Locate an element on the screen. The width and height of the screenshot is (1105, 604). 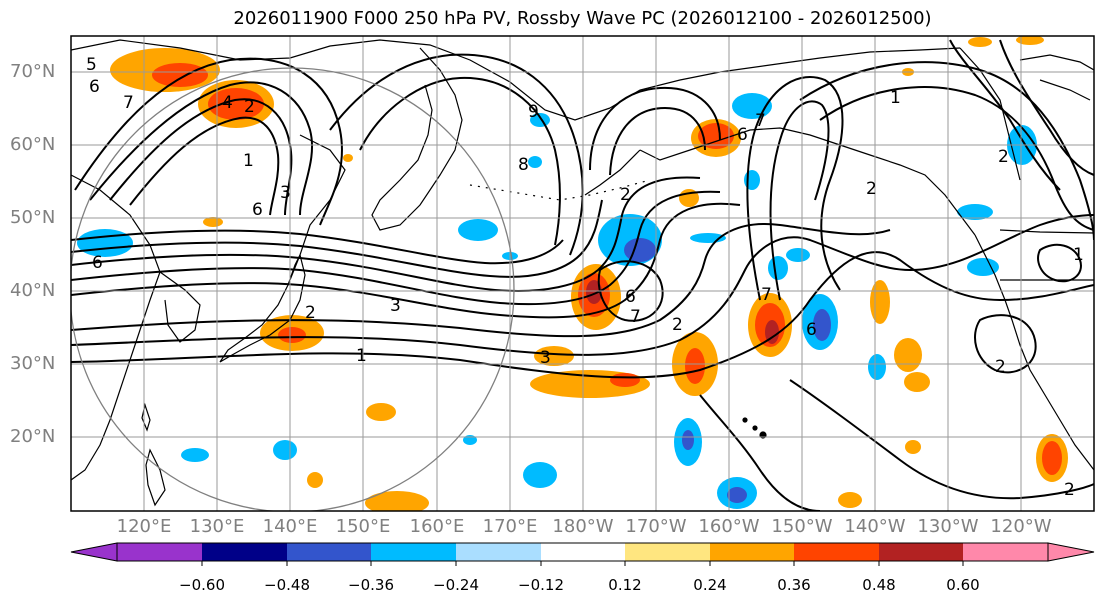
lon-label: 120°E is located at coordinates (144, 526).